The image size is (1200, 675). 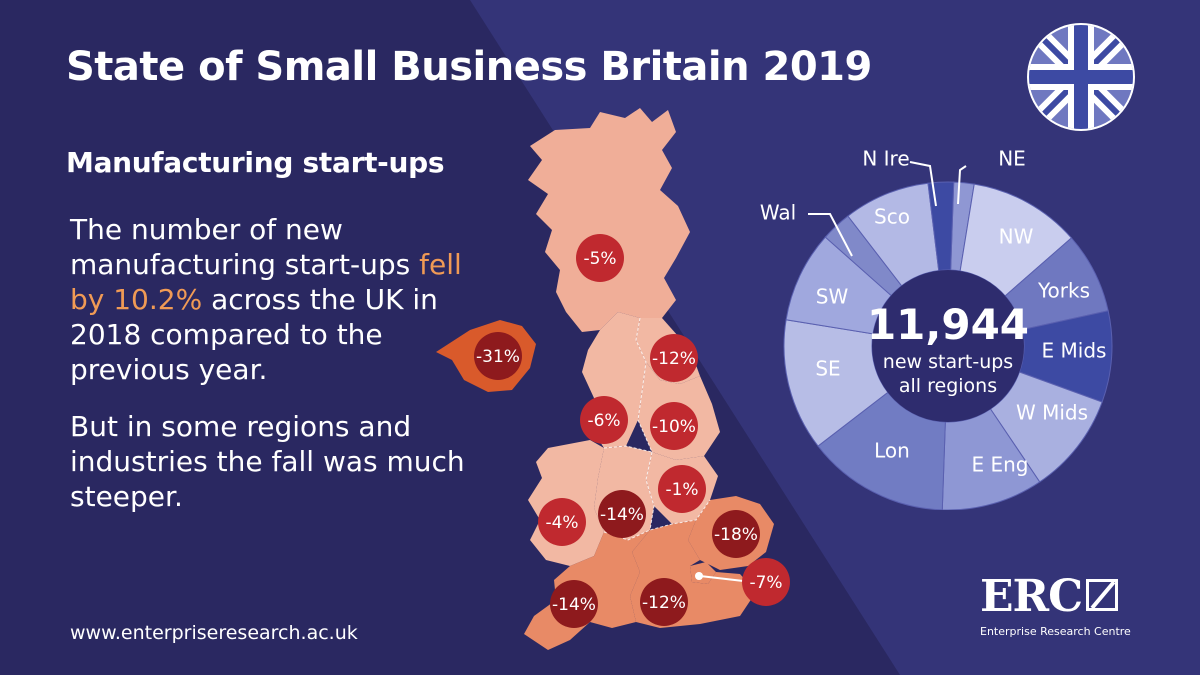 I want to click on donut-leader-lines, so click(x=887, y=209).